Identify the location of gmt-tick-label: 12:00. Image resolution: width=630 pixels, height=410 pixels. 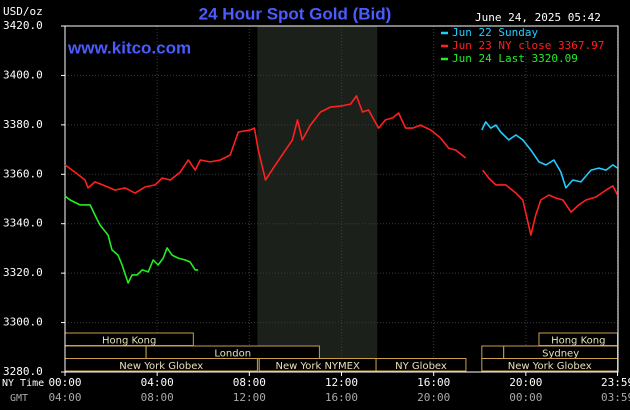
(249, 397).